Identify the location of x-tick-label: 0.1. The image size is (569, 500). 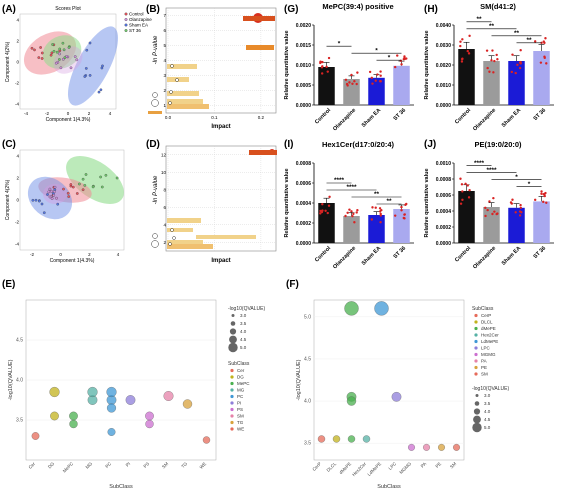
(214, 117).